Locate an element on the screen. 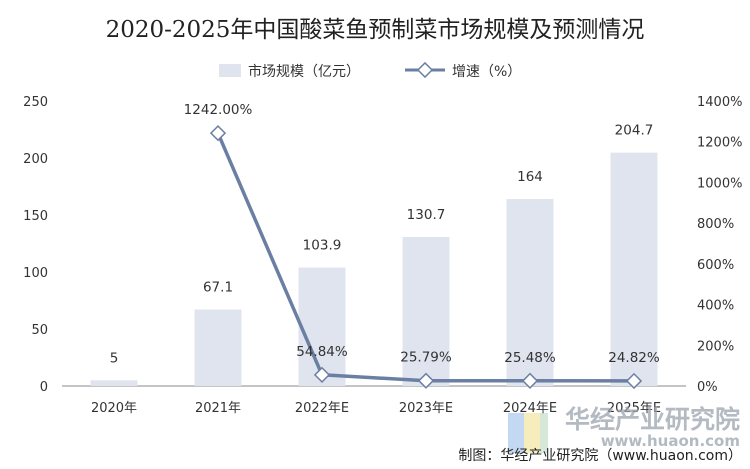 This screenshot has height=469, width=750. y-left-tick-label: 250 is located at coordinates (35, 102).